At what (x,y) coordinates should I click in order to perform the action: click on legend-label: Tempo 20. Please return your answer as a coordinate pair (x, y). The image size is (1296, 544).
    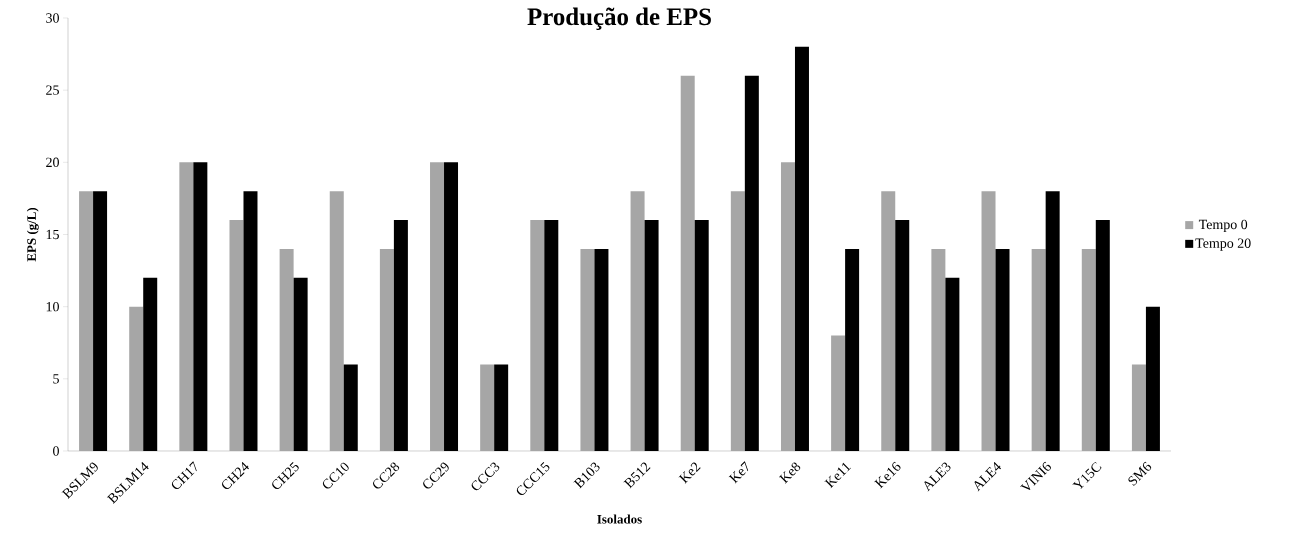
    Looking at the image, I should click on (1223, 244).